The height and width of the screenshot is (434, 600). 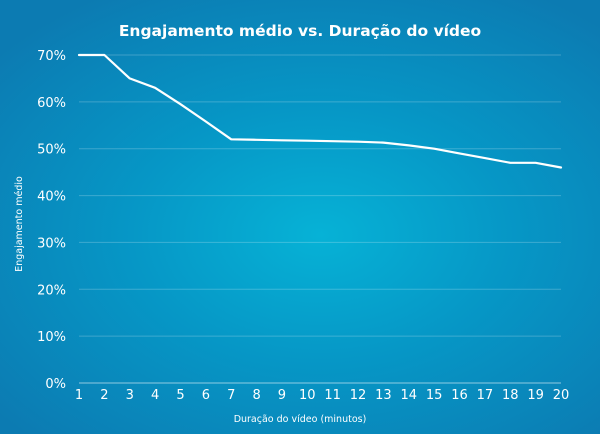 What do you see at coordinates (104, 395) in the screenshot?
I see `x-tick-label: 2` at bounding box center [104, 395].